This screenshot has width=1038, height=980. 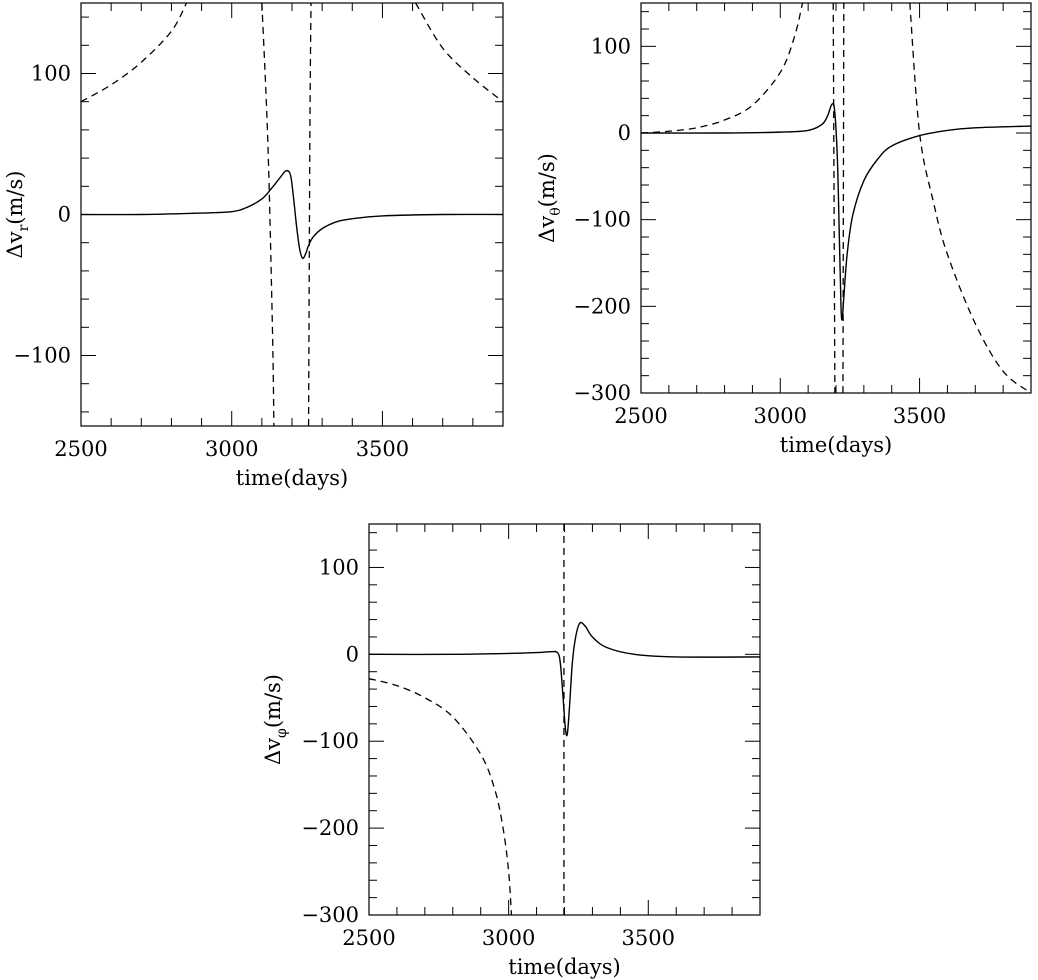 What do you see at coordinates (556, 211) in the screenshot?
I see `chart-vtheta-ylabel-sub: θ` at bounding box center [556, 211].